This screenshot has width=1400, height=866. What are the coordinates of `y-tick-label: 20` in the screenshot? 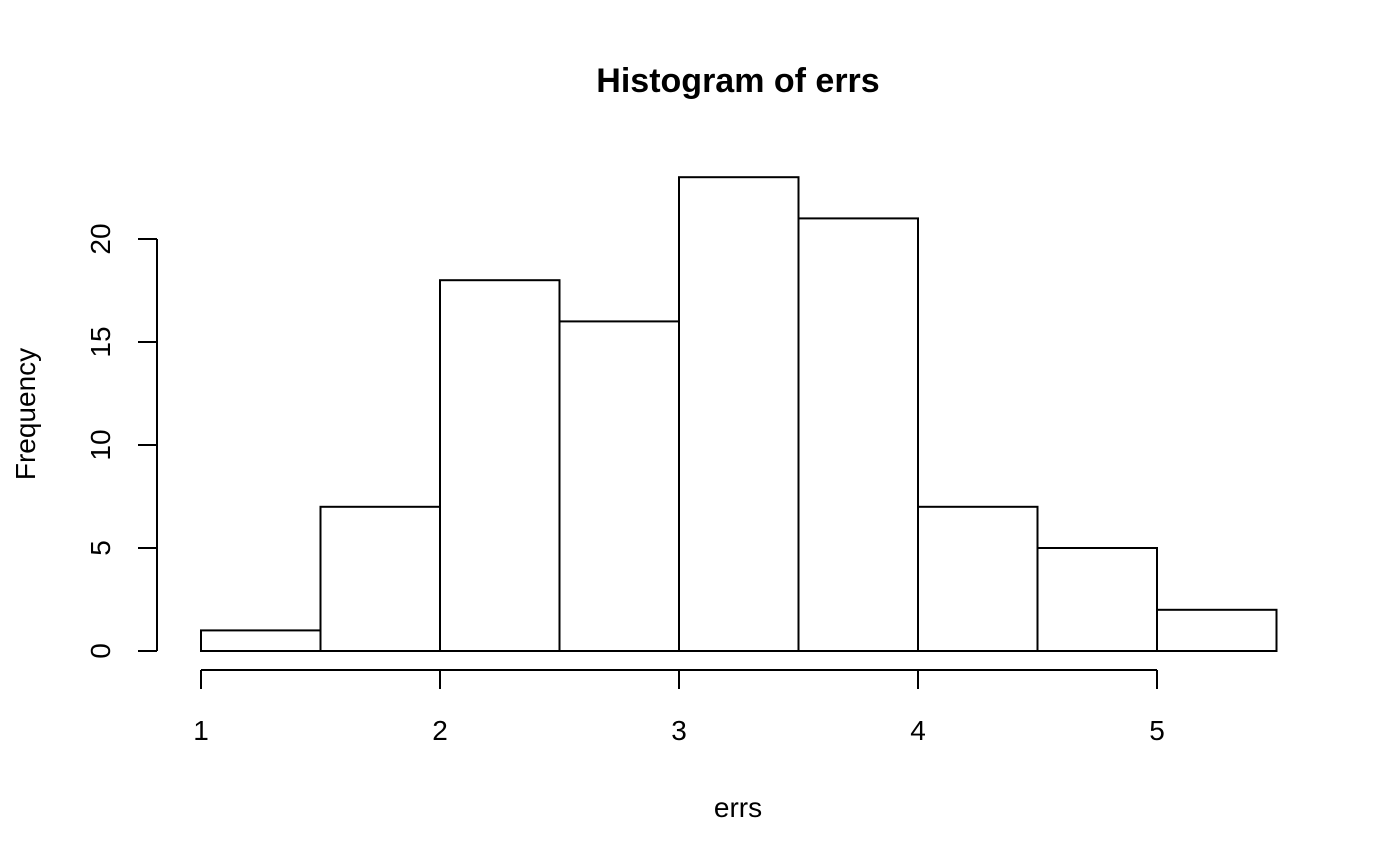 It's located at (100, 238).